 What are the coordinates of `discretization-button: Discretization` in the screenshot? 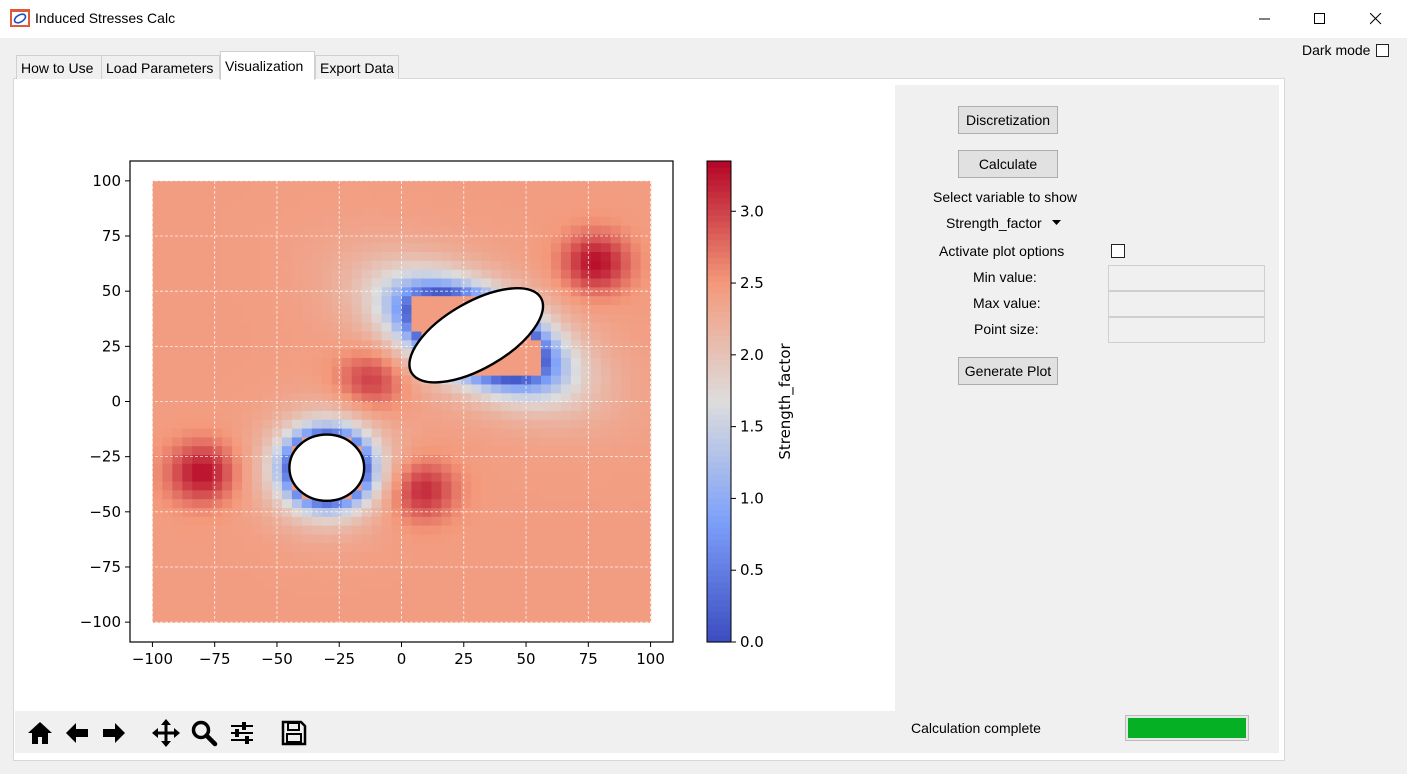 It's located at (1008, 120).